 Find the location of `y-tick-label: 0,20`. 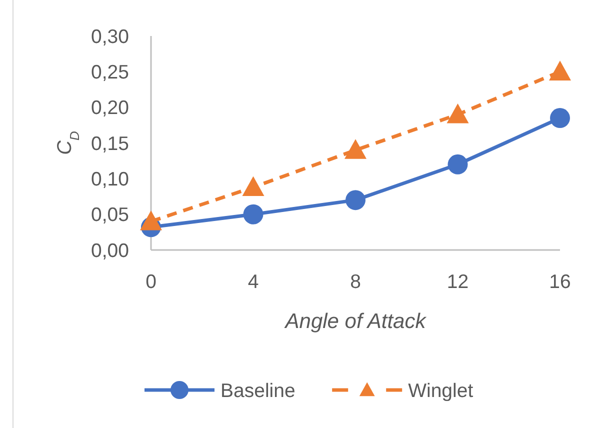

y-tick-label: 0,20 is located at coordinates (110, 108).